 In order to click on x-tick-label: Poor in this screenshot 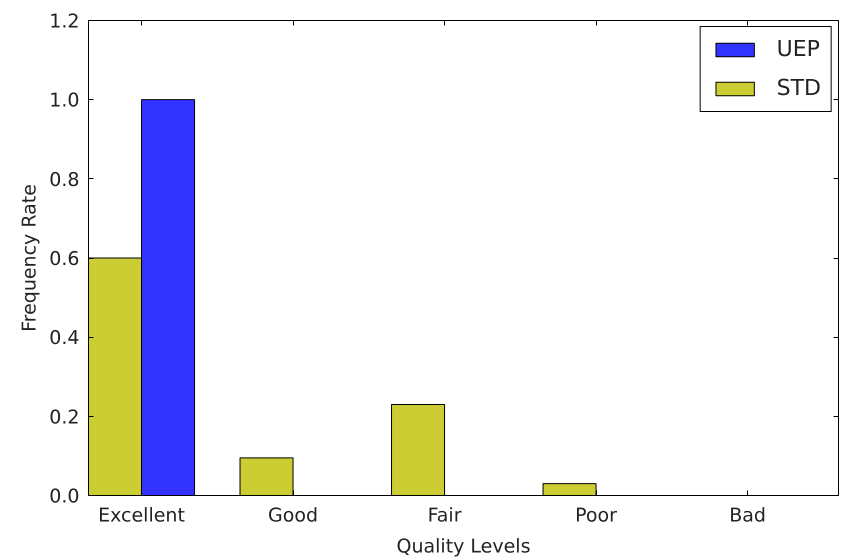, I will do `click(596, 515)`.